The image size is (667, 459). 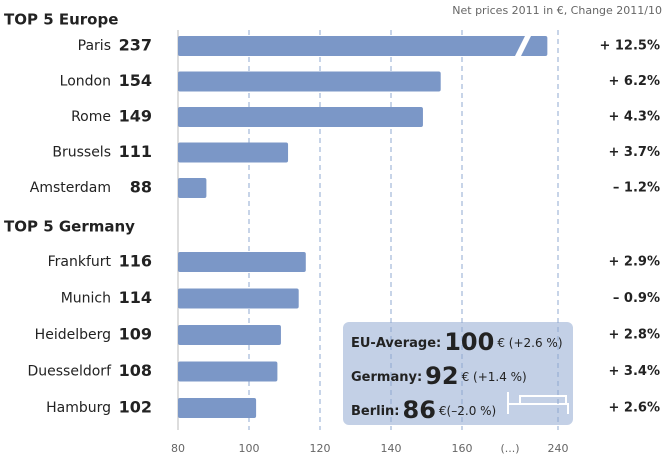 I want to click on change-label: + 2.6%, so click(x=634, y=408).